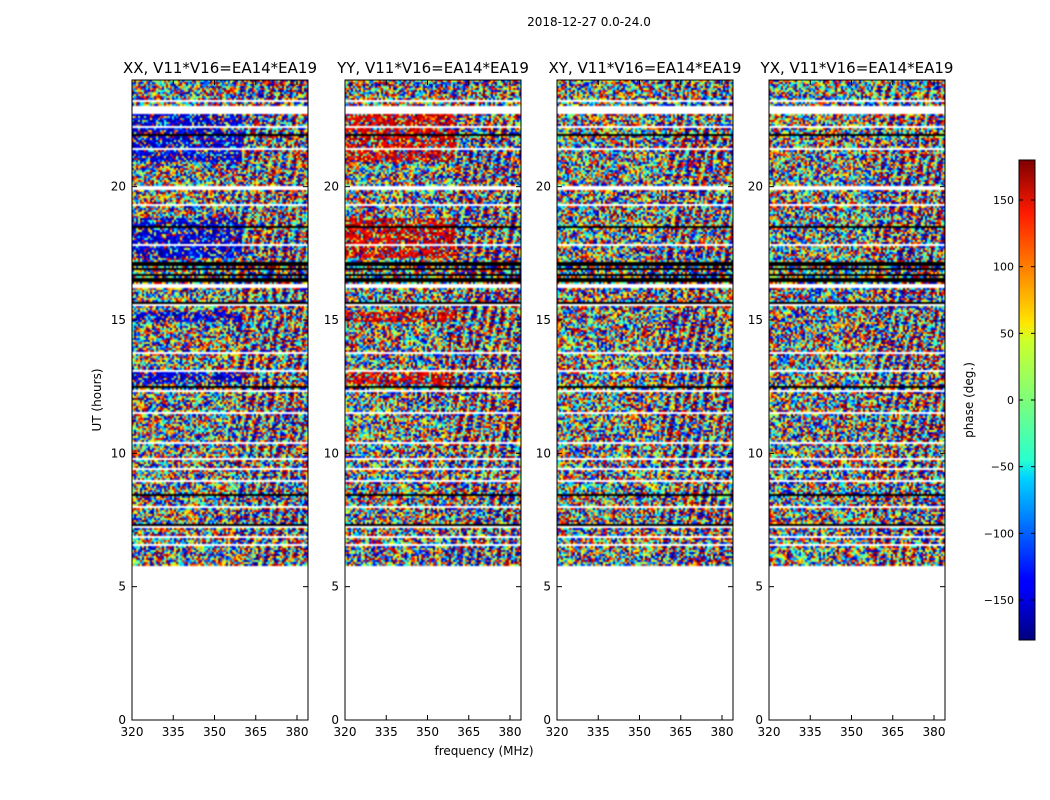 This screenshot has width=1050, height=800. Describe the element at coordinates (589, 22) in the screenshot. I see `figure-suptitle: 2018-12-27 0.0-24.0` at that location.